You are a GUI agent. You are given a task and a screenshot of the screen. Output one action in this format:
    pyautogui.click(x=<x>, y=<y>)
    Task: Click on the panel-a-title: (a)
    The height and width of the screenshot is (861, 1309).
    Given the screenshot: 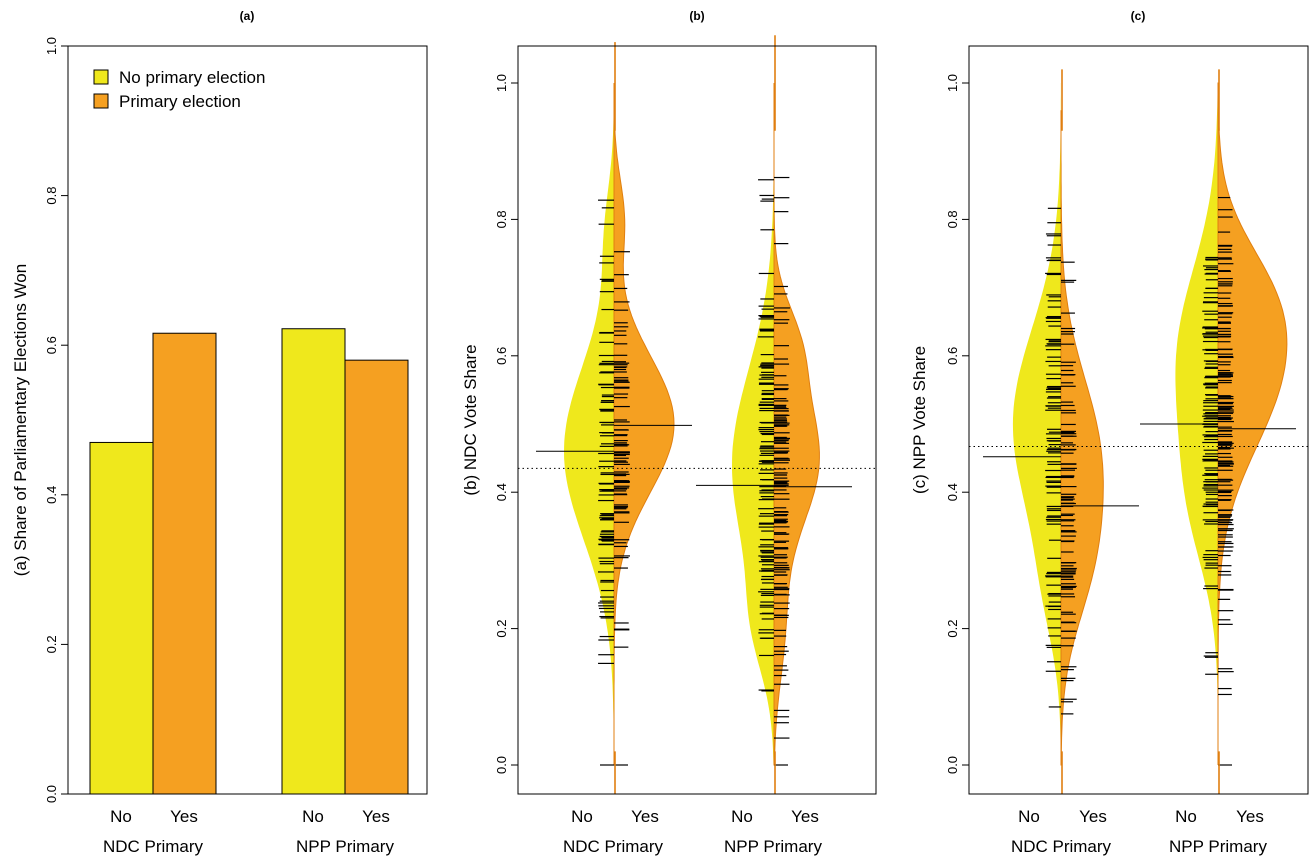 What is the action you would take?
    pyautogui.click(x=247, y=16)
    